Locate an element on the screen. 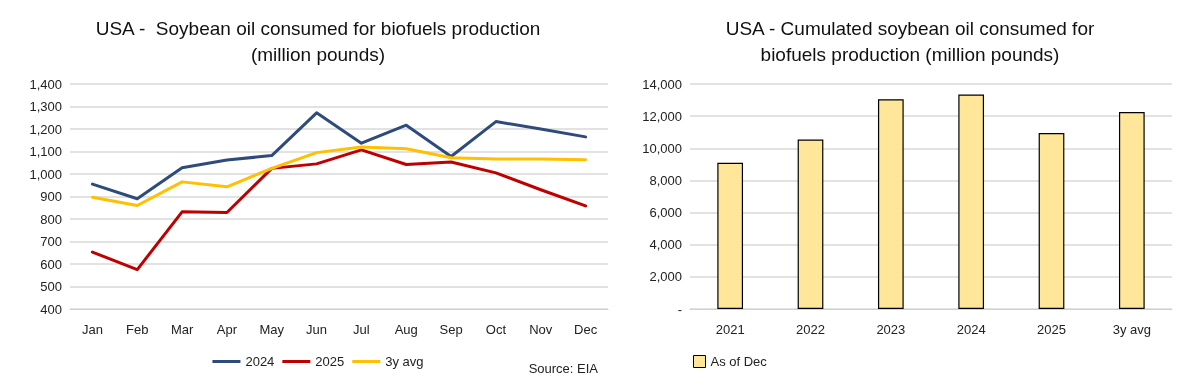  y-tick-label: 700 is located at coordinates (51, 241).